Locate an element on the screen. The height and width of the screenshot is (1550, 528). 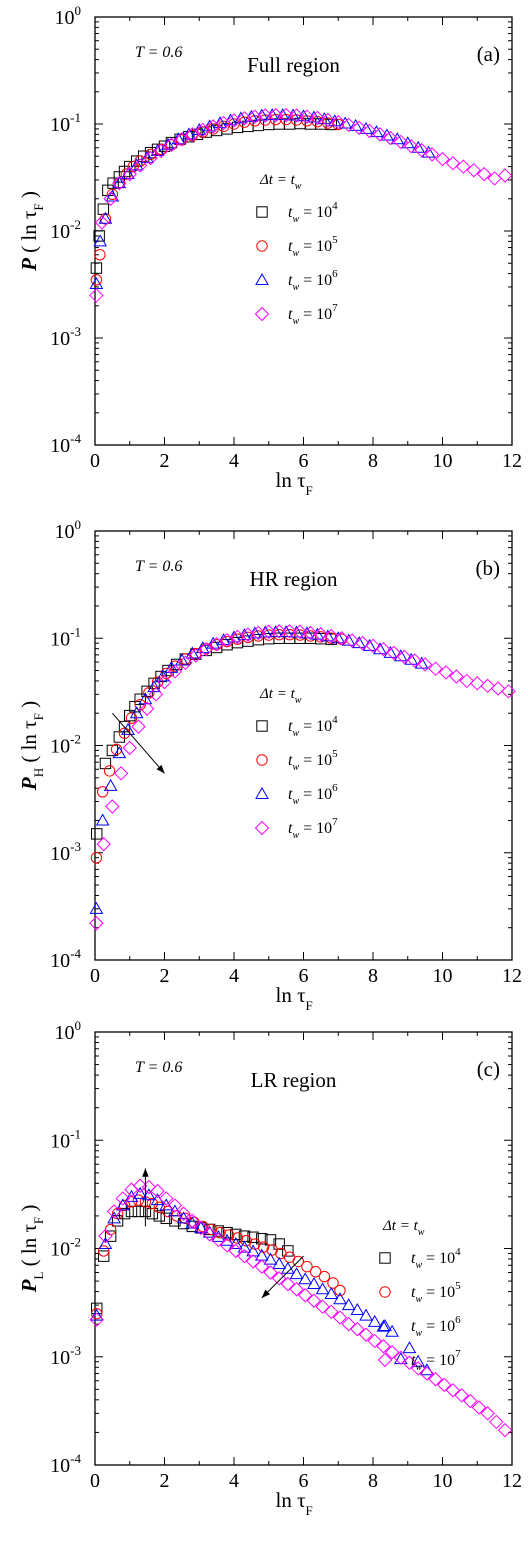
trend-arrow is located at coordinates (138, 743).